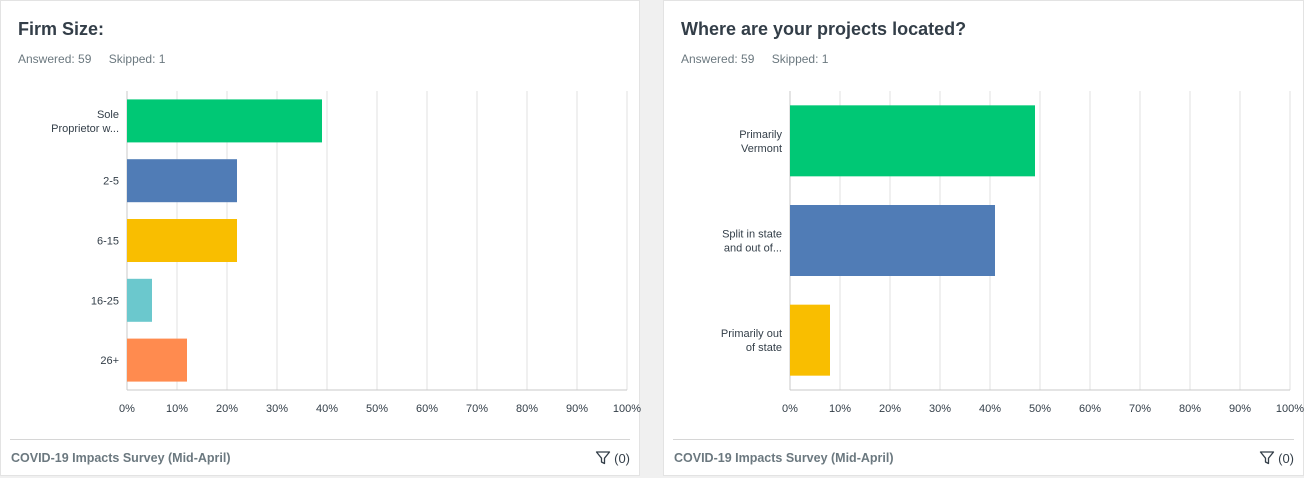 The width and height of the screenshot is (1304, 478). I want to click on category-label: Sole, so click(108, 115).